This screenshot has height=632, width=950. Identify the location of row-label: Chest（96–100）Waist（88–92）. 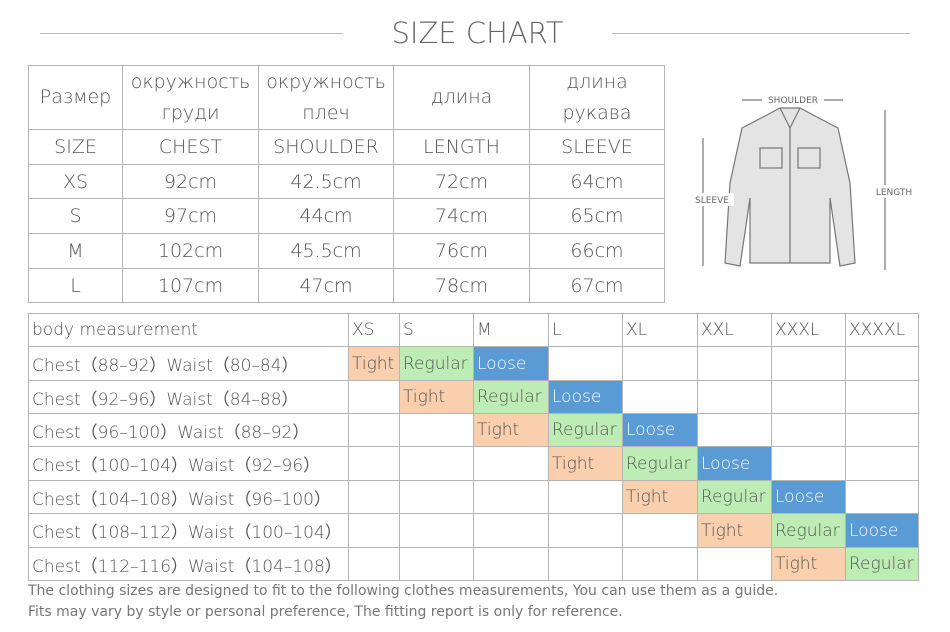
(188, 430).